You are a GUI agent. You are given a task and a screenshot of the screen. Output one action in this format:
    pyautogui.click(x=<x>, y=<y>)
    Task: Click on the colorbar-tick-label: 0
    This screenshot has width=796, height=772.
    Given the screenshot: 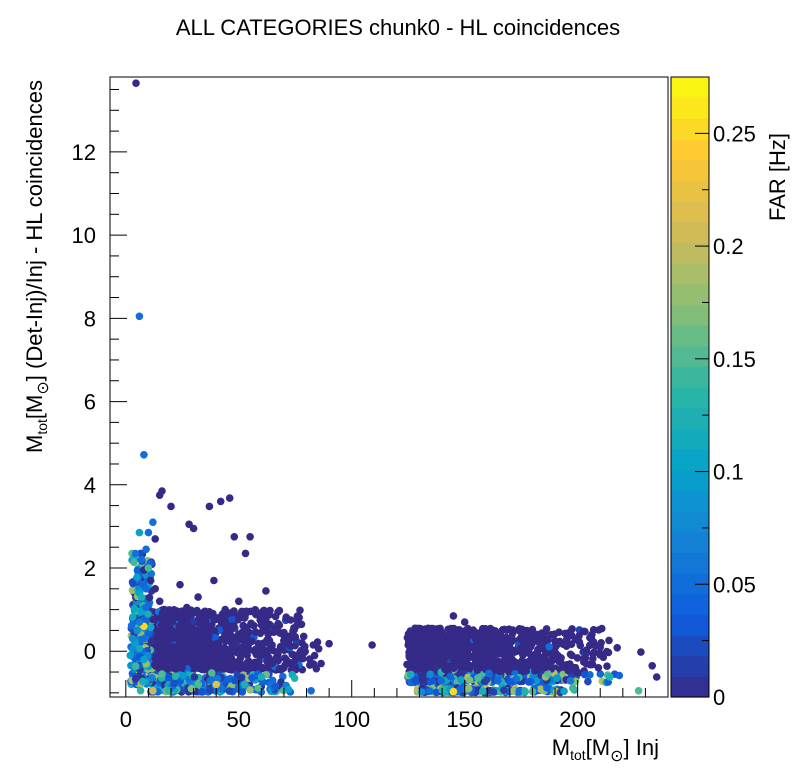 What is the action you would take?
    pyautogui.click(x=719, y=697)
    